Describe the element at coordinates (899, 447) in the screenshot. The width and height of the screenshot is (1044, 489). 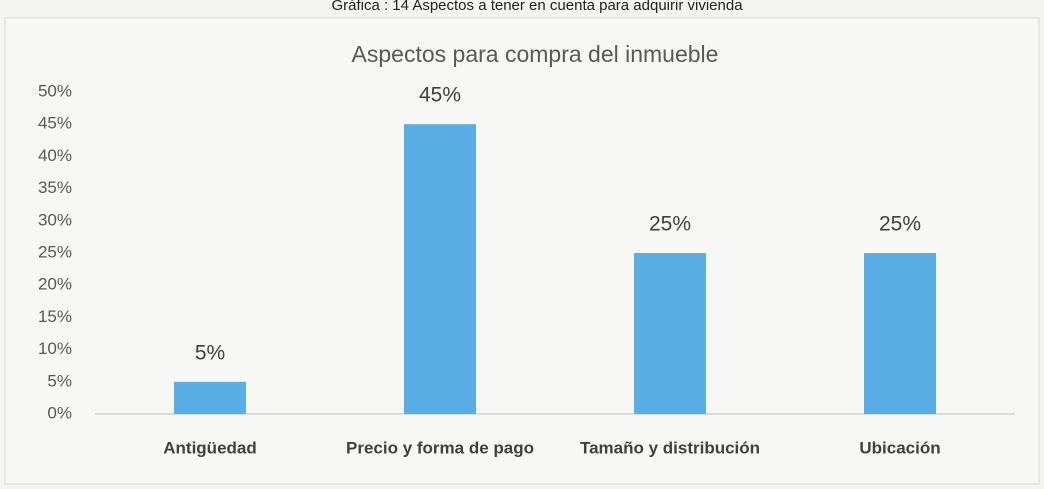
I see `x-tick-label: Ubicación` at that location.